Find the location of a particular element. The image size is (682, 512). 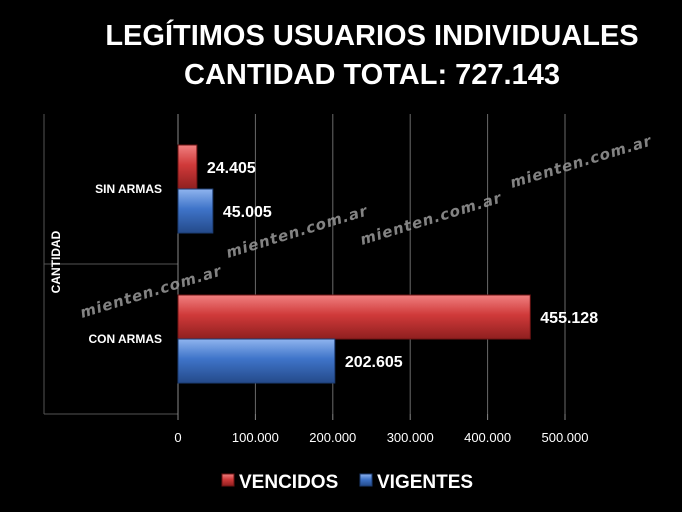

x-tick-label: 300.000 is located at coordinates (410, 437).